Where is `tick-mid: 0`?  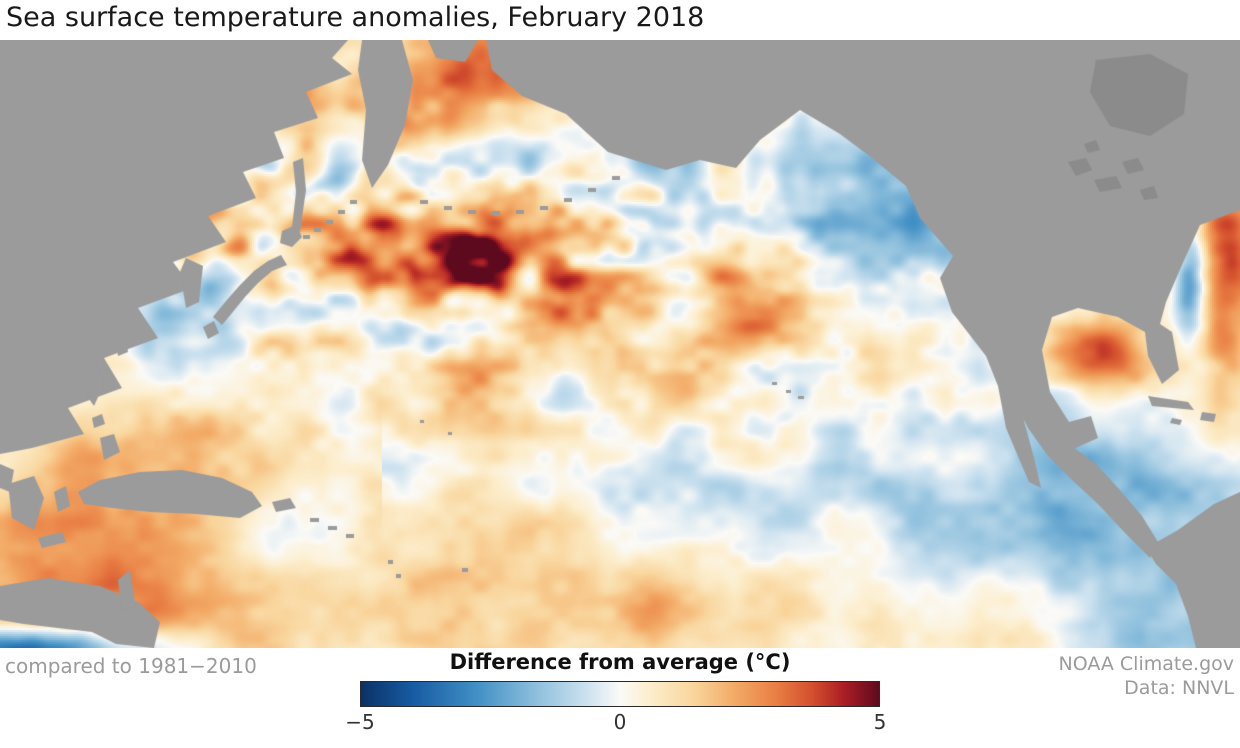
tick-mid: 0 is located at coordinates (620, 722).